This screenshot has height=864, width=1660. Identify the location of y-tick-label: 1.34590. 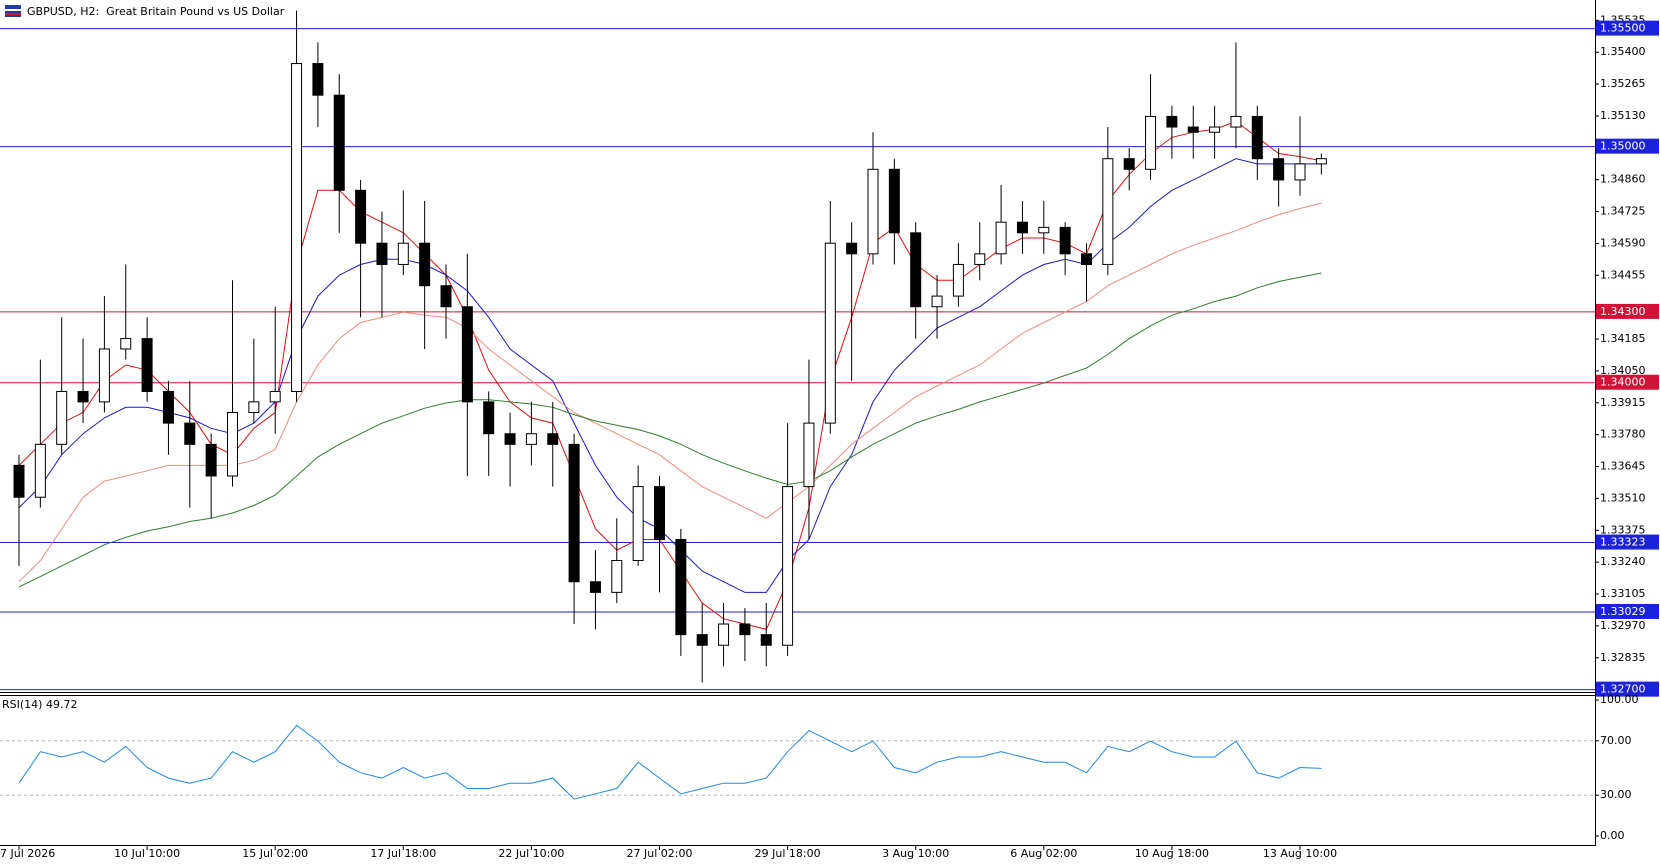
(1623, 242).